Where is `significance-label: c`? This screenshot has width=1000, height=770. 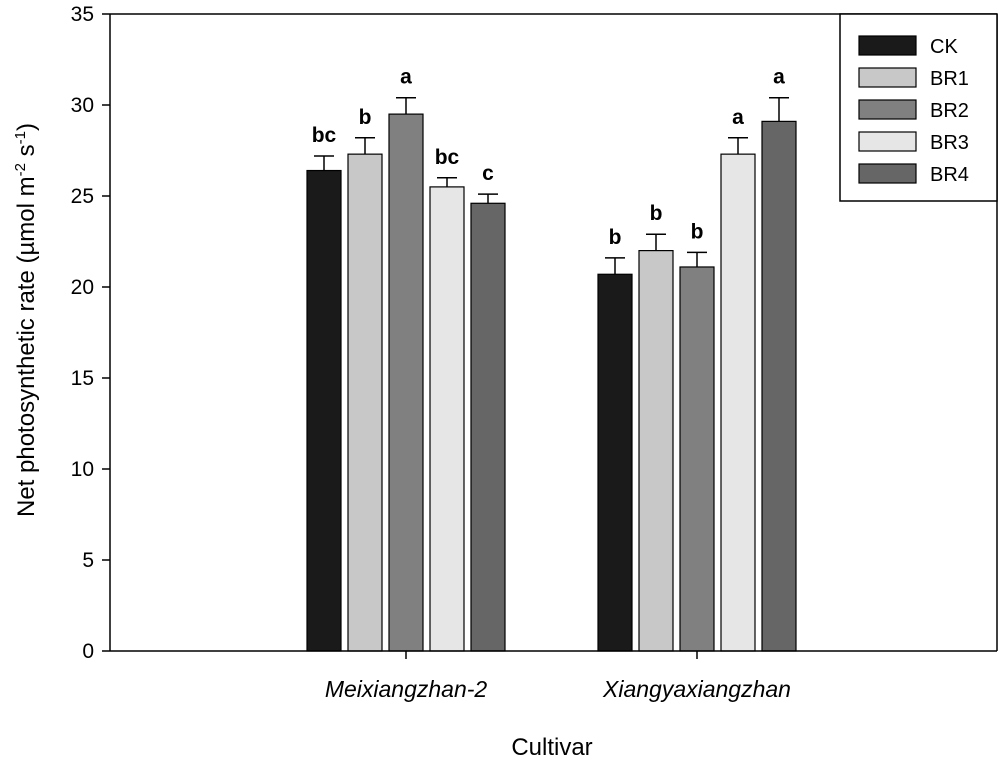 significance-label: c is located at coordinates (488, 173).